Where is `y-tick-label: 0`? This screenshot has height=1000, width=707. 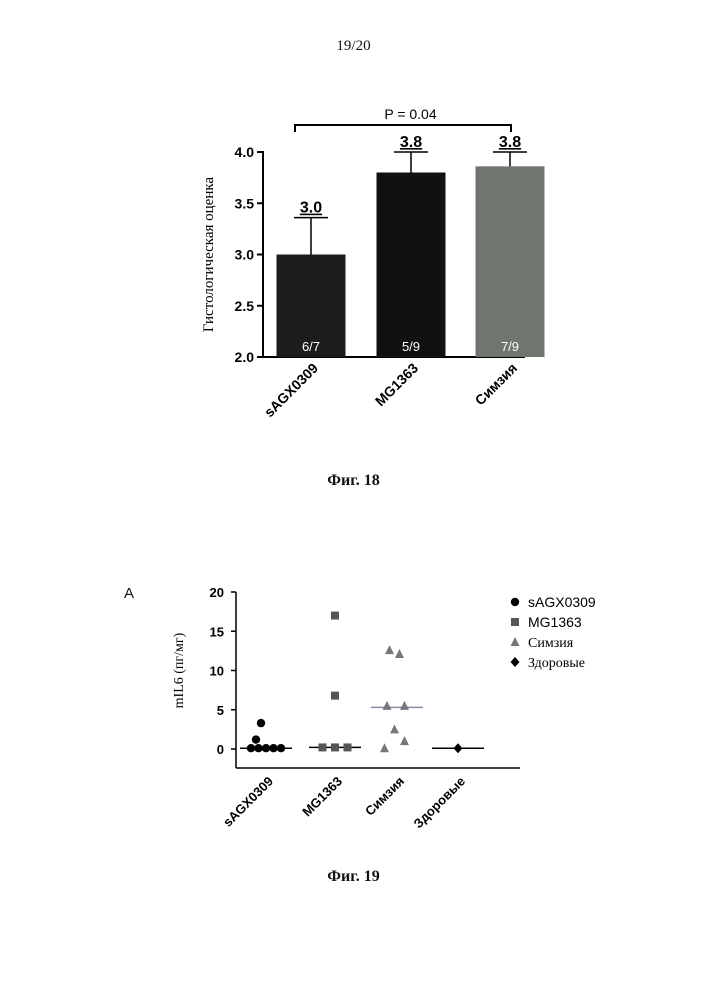
y-tick-label: 0 is located at coordinates (220, 749).